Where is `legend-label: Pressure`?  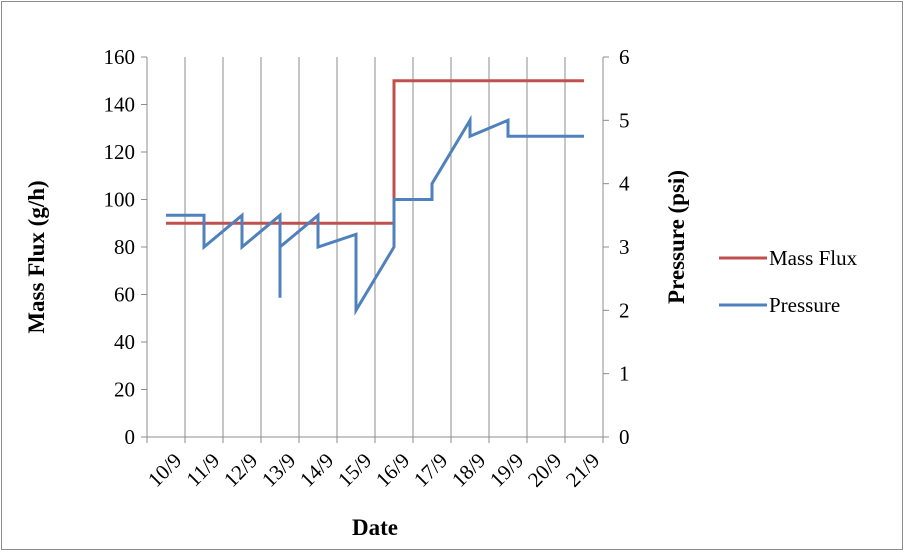
legend-label: Pressure is located at coordinates (804, 305).